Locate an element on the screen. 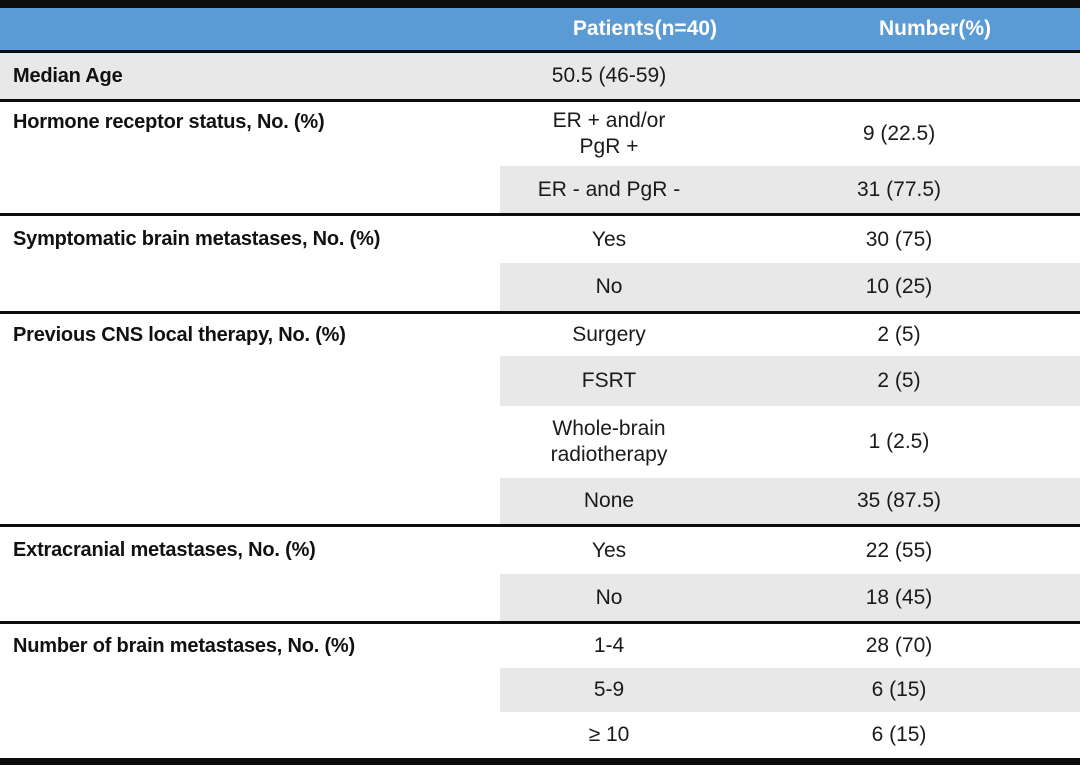 Image resolution: width=1080 pixels, height=781 pixels. value-cell is located at coordinates (919, 76).